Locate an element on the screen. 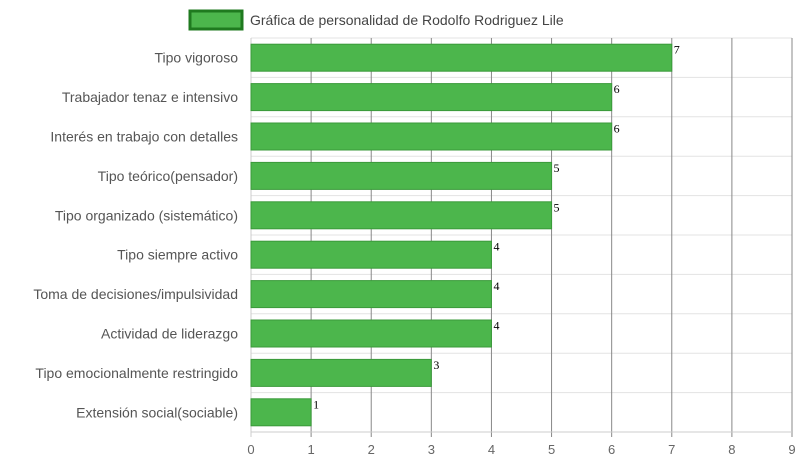 The width and height of the screenshot is (800, 466). x-tick-label: 9 is located at coordinates (791, 449).